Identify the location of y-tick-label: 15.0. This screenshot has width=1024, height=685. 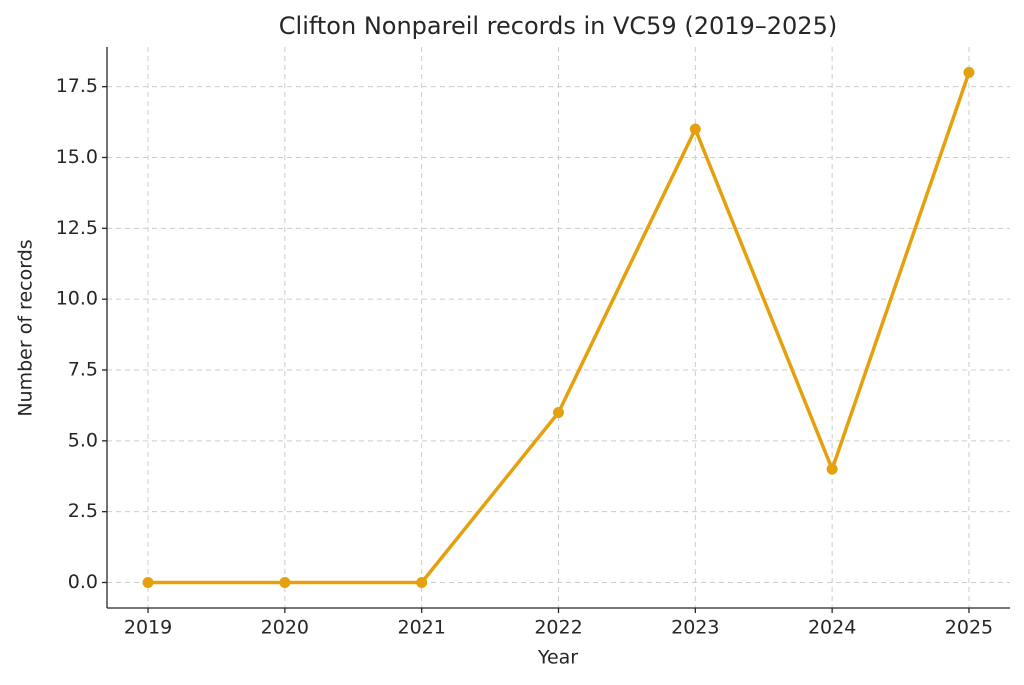
(77, 157).